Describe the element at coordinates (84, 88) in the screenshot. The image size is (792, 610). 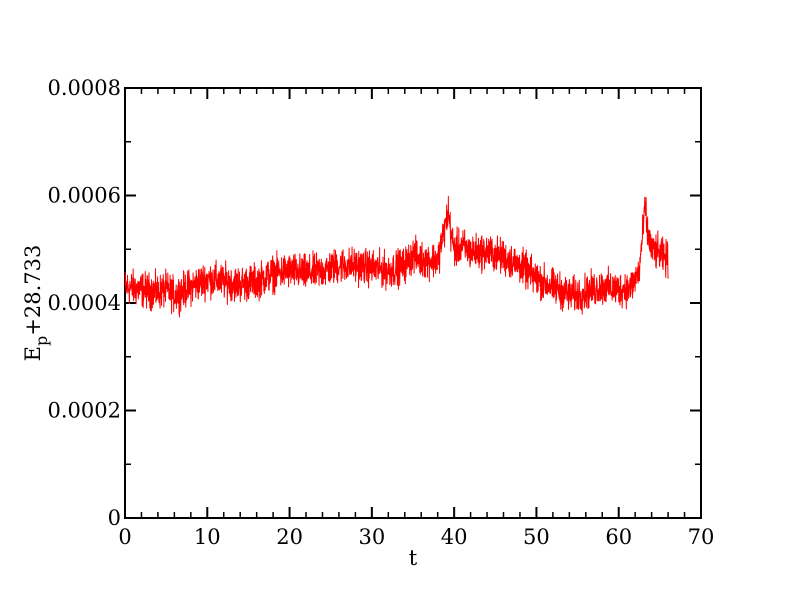
I see `y-tick-label: 0.0008` at that location.